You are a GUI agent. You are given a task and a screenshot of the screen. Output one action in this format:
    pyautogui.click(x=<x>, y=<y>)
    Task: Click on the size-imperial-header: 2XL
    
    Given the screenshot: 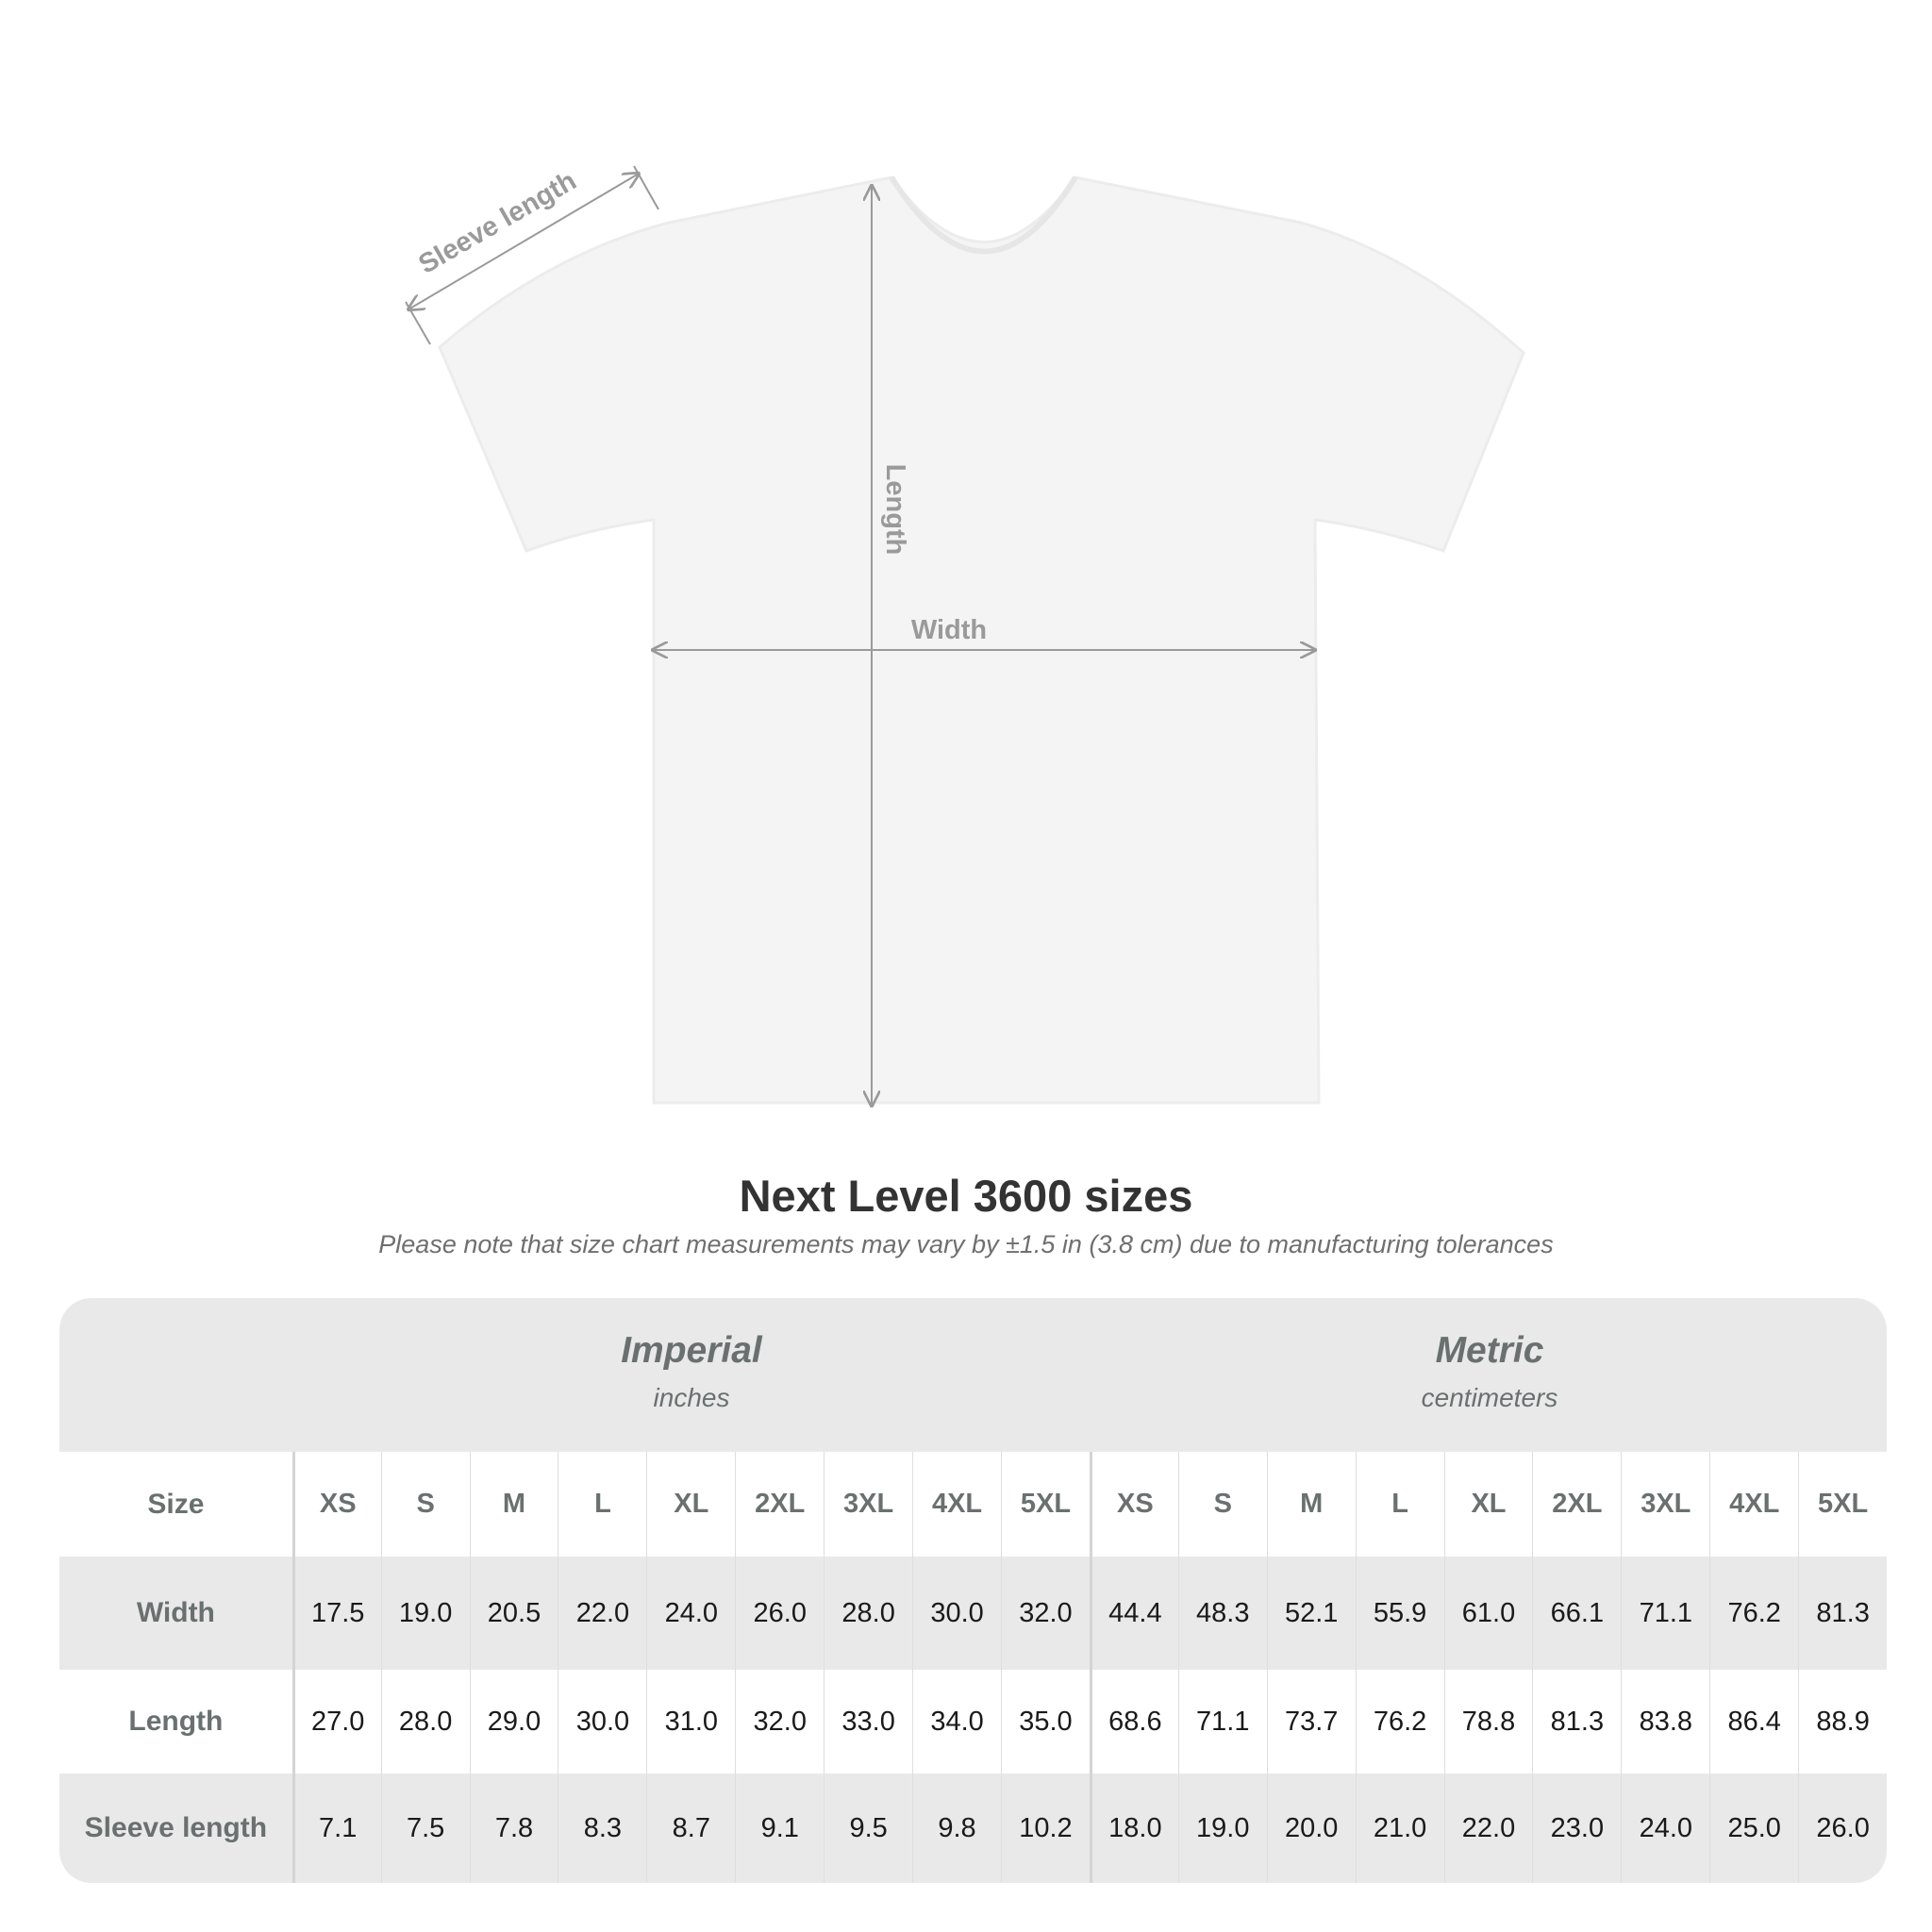 What is the action you would take?
    pyautogui.click(x=779, y=1505)
    